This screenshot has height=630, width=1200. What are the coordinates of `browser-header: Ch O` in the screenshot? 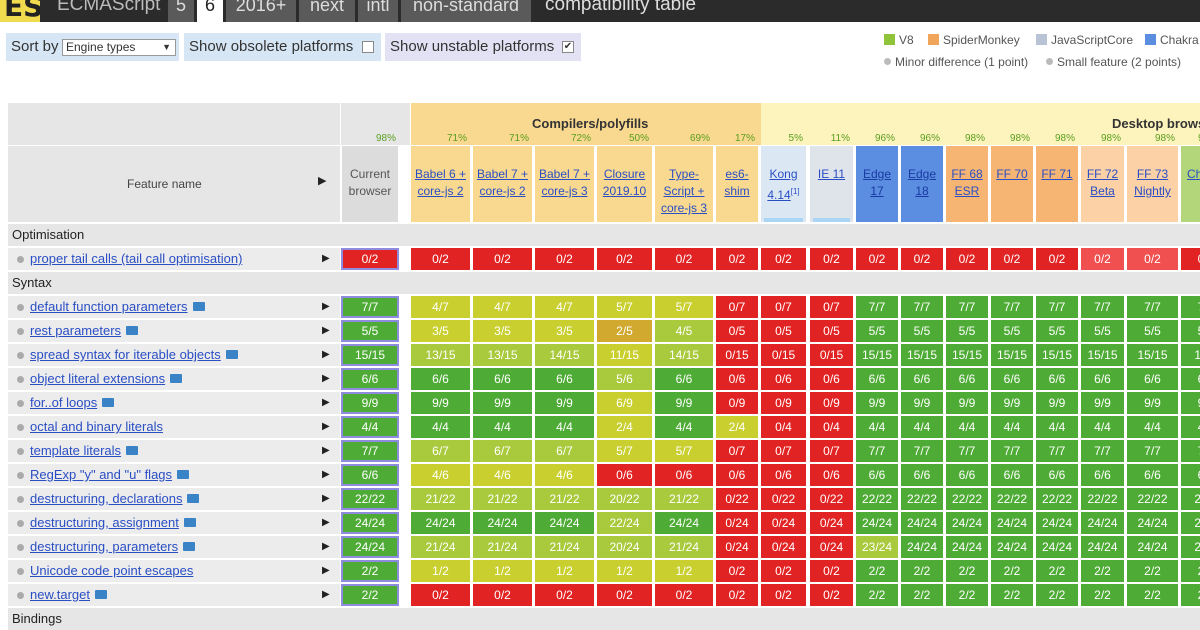 It's located at (1190, 184).